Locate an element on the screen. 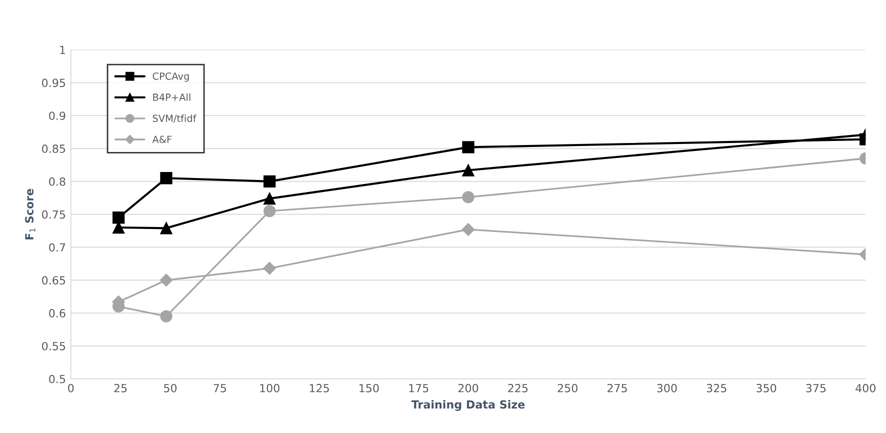  y-tick-label: 0.85 is located at coordinates (54, 148).